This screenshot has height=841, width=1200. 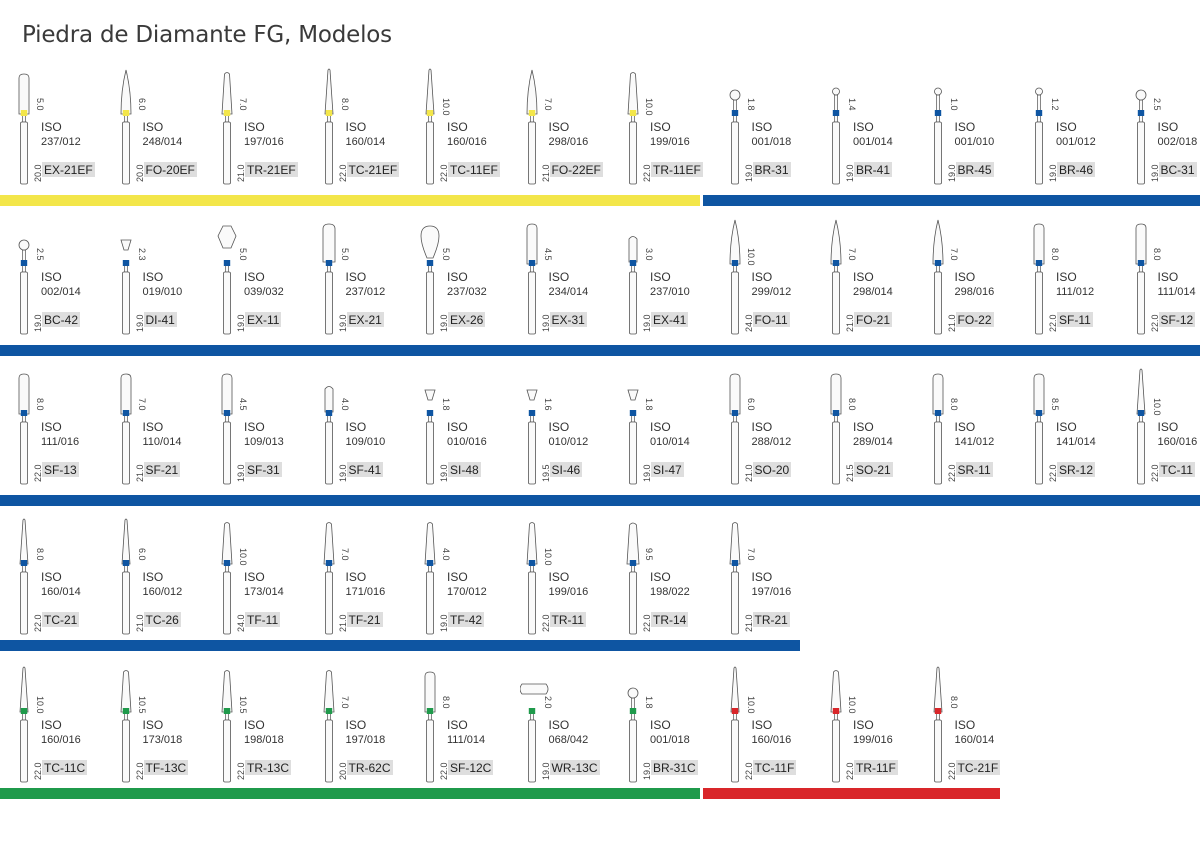 I want to click on head-length-label: 1.8, so click(x=446, y=404).